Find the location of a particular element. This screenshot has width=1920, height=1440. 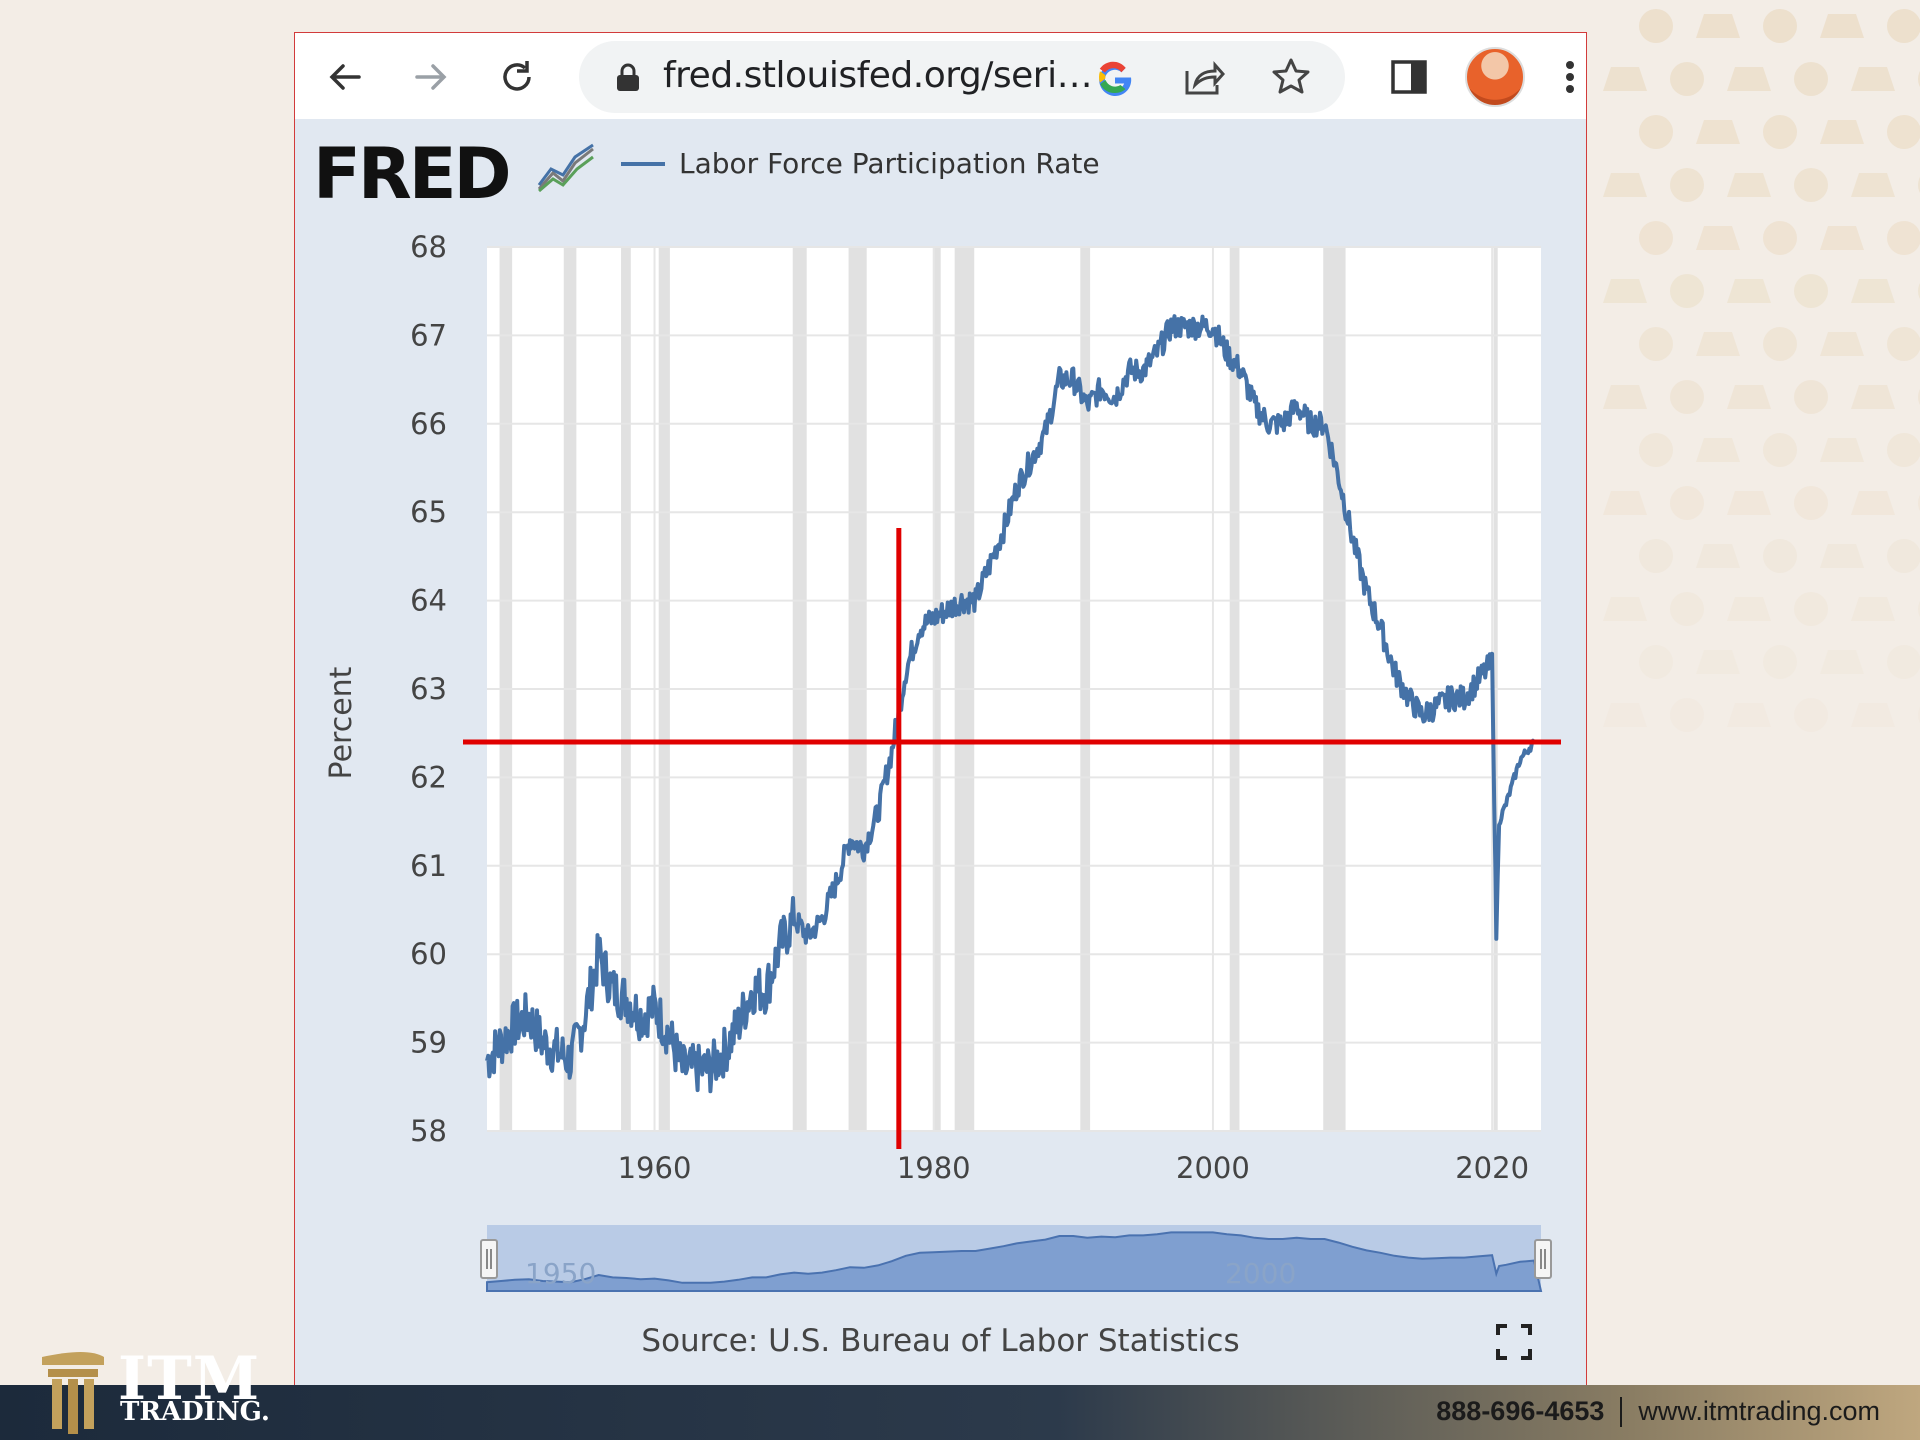

avatar is located at coordinates (1495, 77).